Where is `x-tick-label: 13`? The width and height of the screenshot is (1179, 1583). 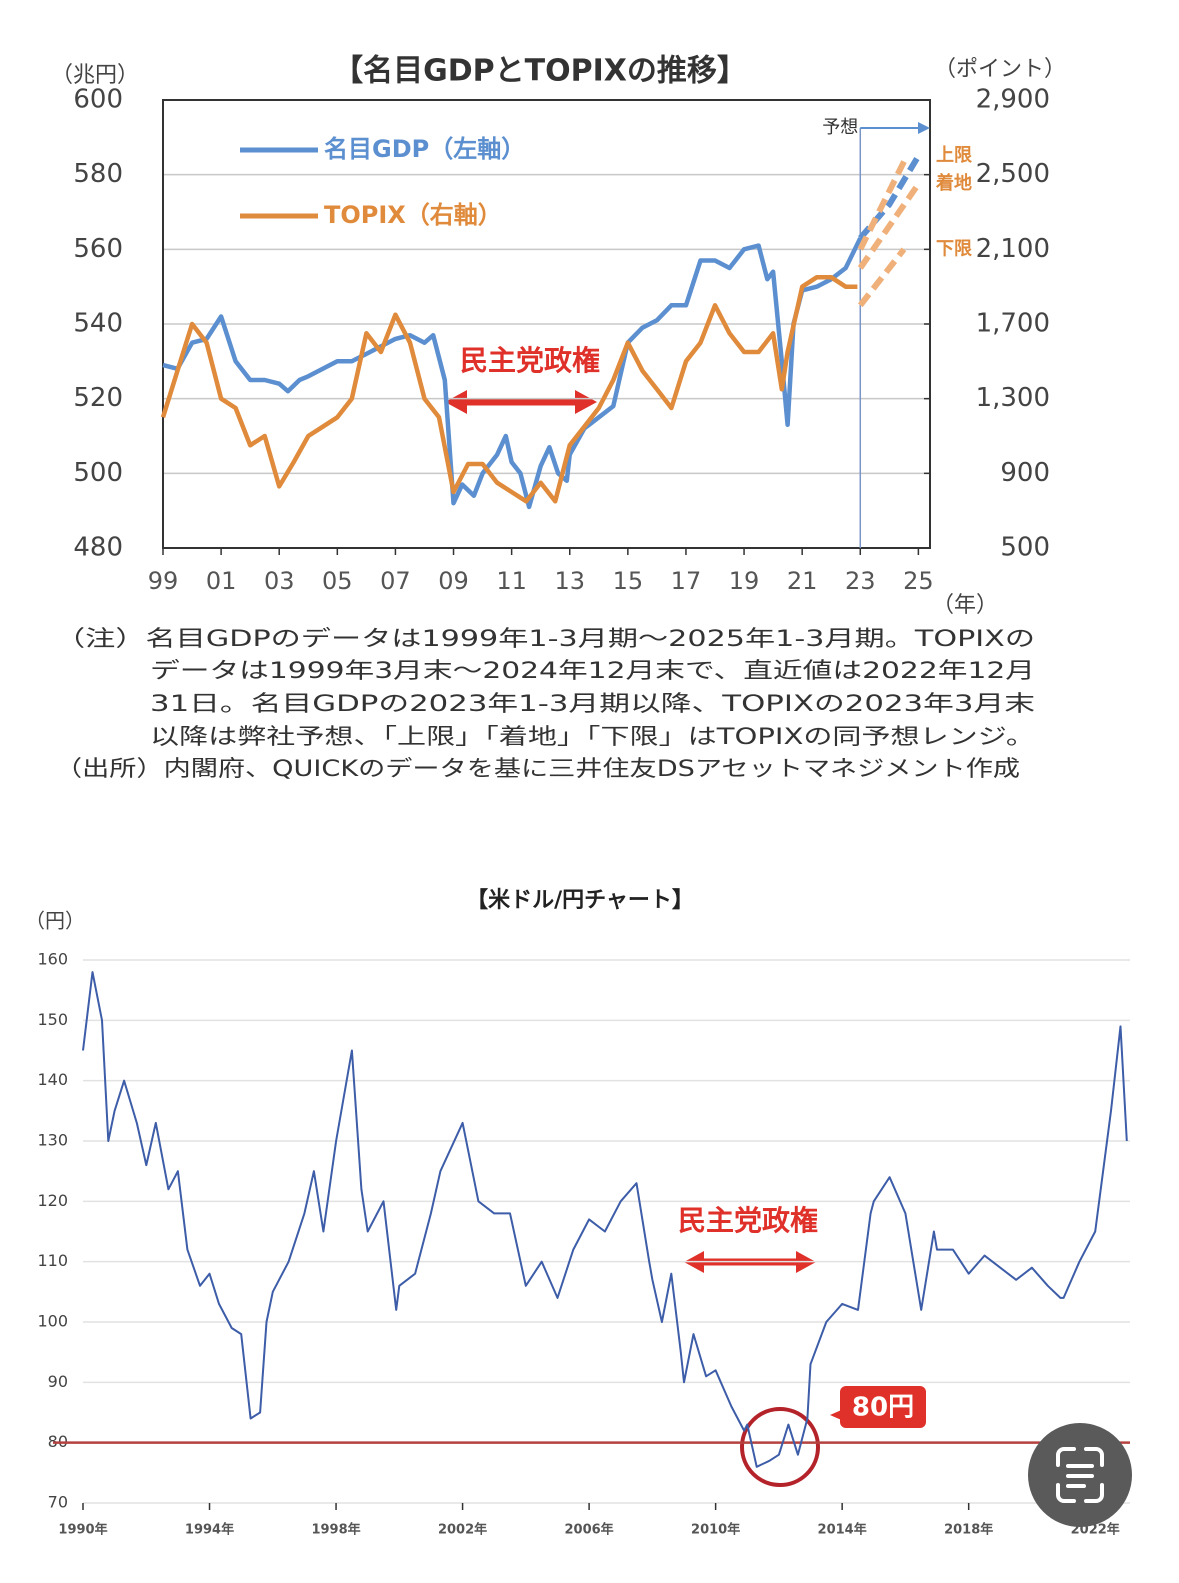 x-tick-label: 13 is located at coordinates (569, 581).